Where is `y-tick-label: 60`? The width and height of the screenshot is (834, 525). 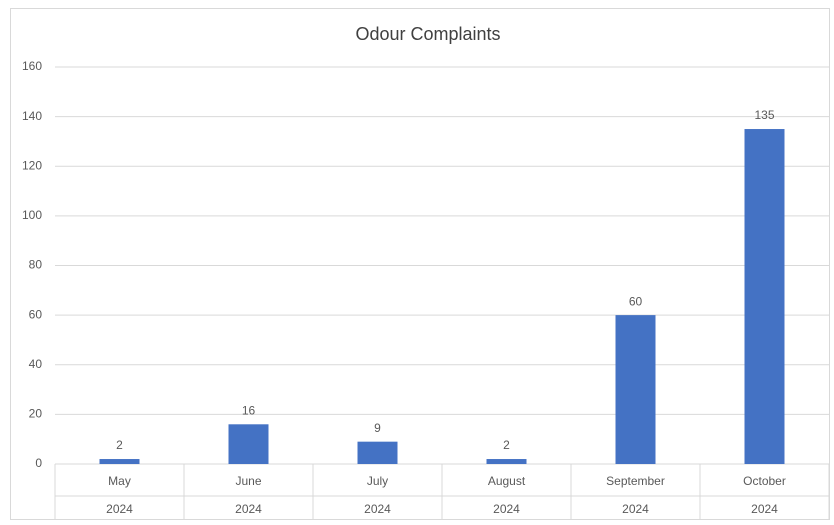 y-tick-label: 60 is located at coordinates (36, 314).